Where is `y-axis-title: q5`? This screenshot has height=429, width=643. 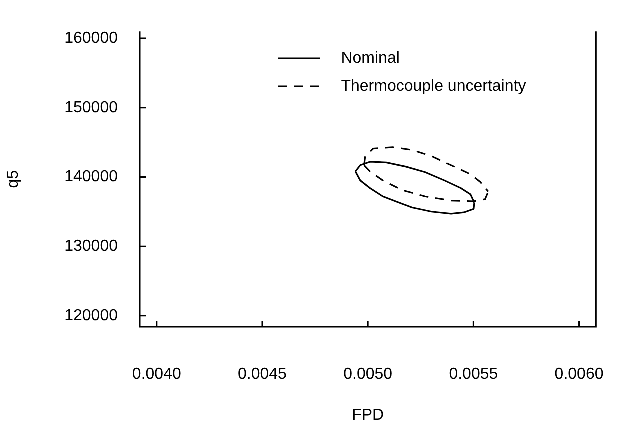
y-axis-title: q5 is located at coordinates (13, 179).